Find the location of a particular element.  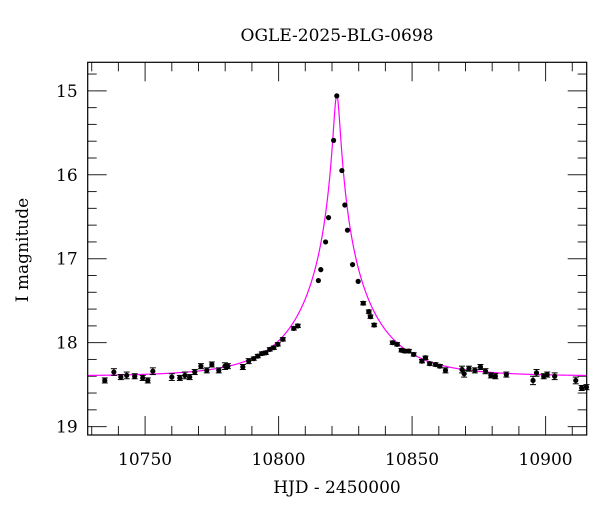

y-tick-label: 18 is located at coordinates (67, 344).